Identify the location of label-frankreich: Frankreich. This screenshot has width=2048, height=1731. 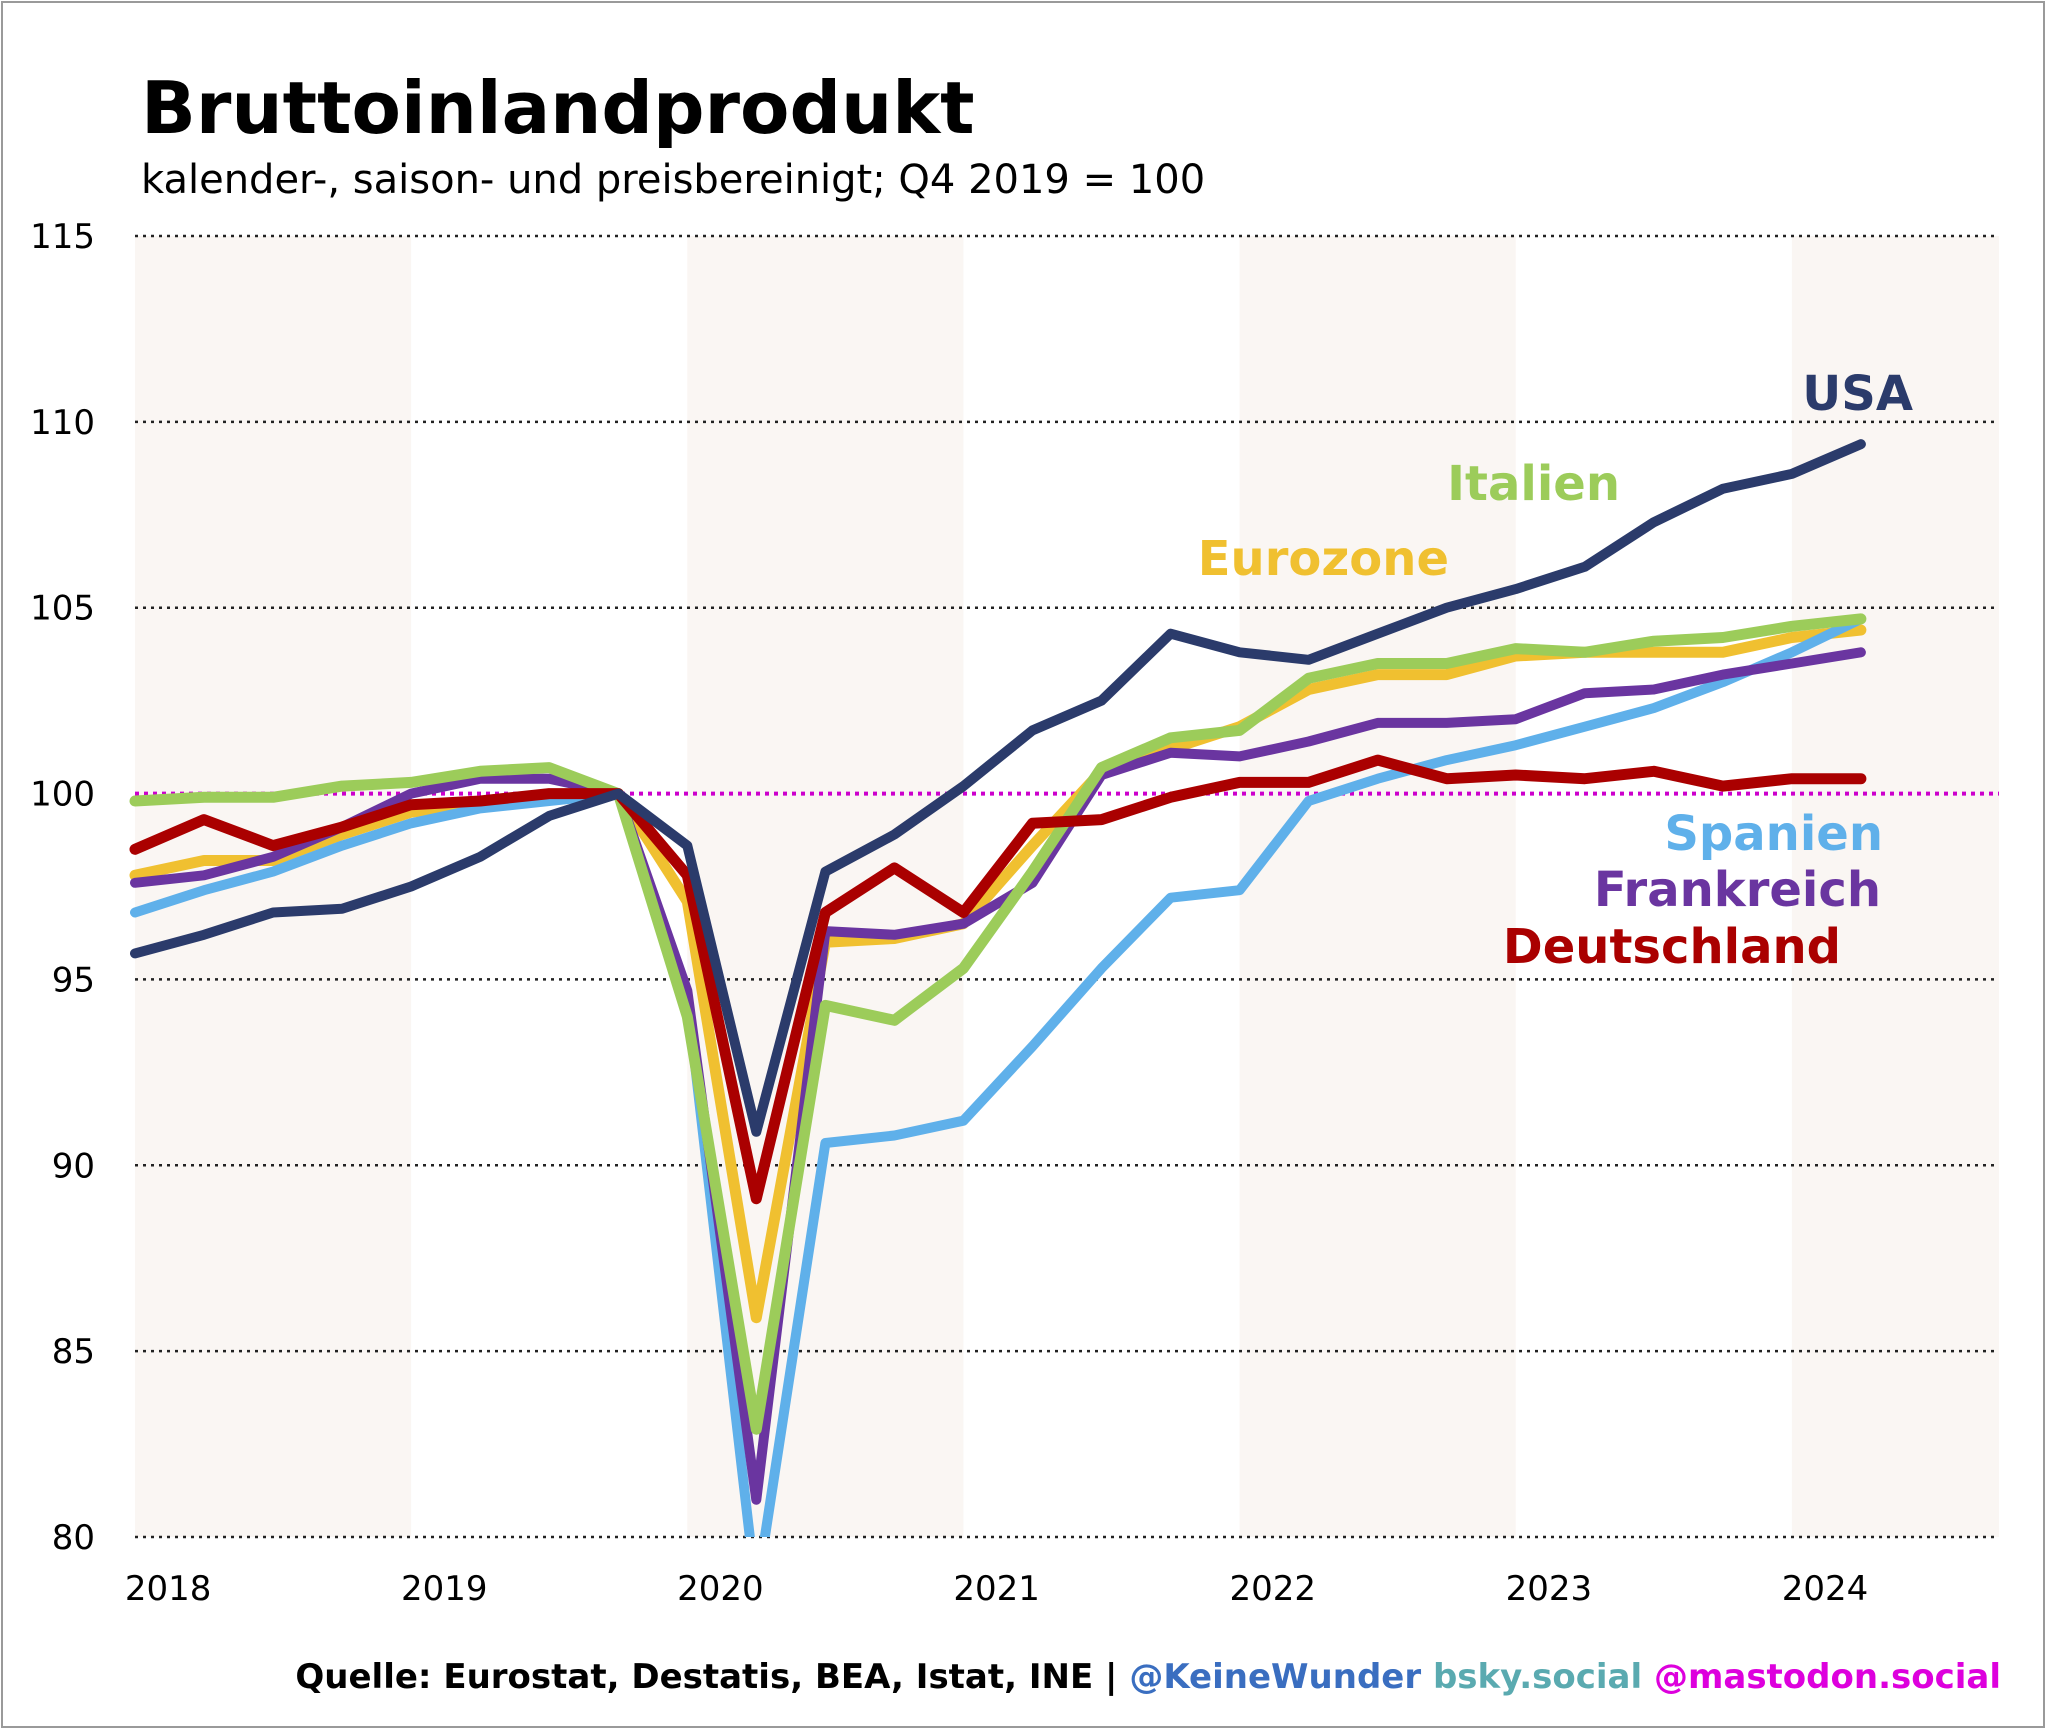
(1737, 890).